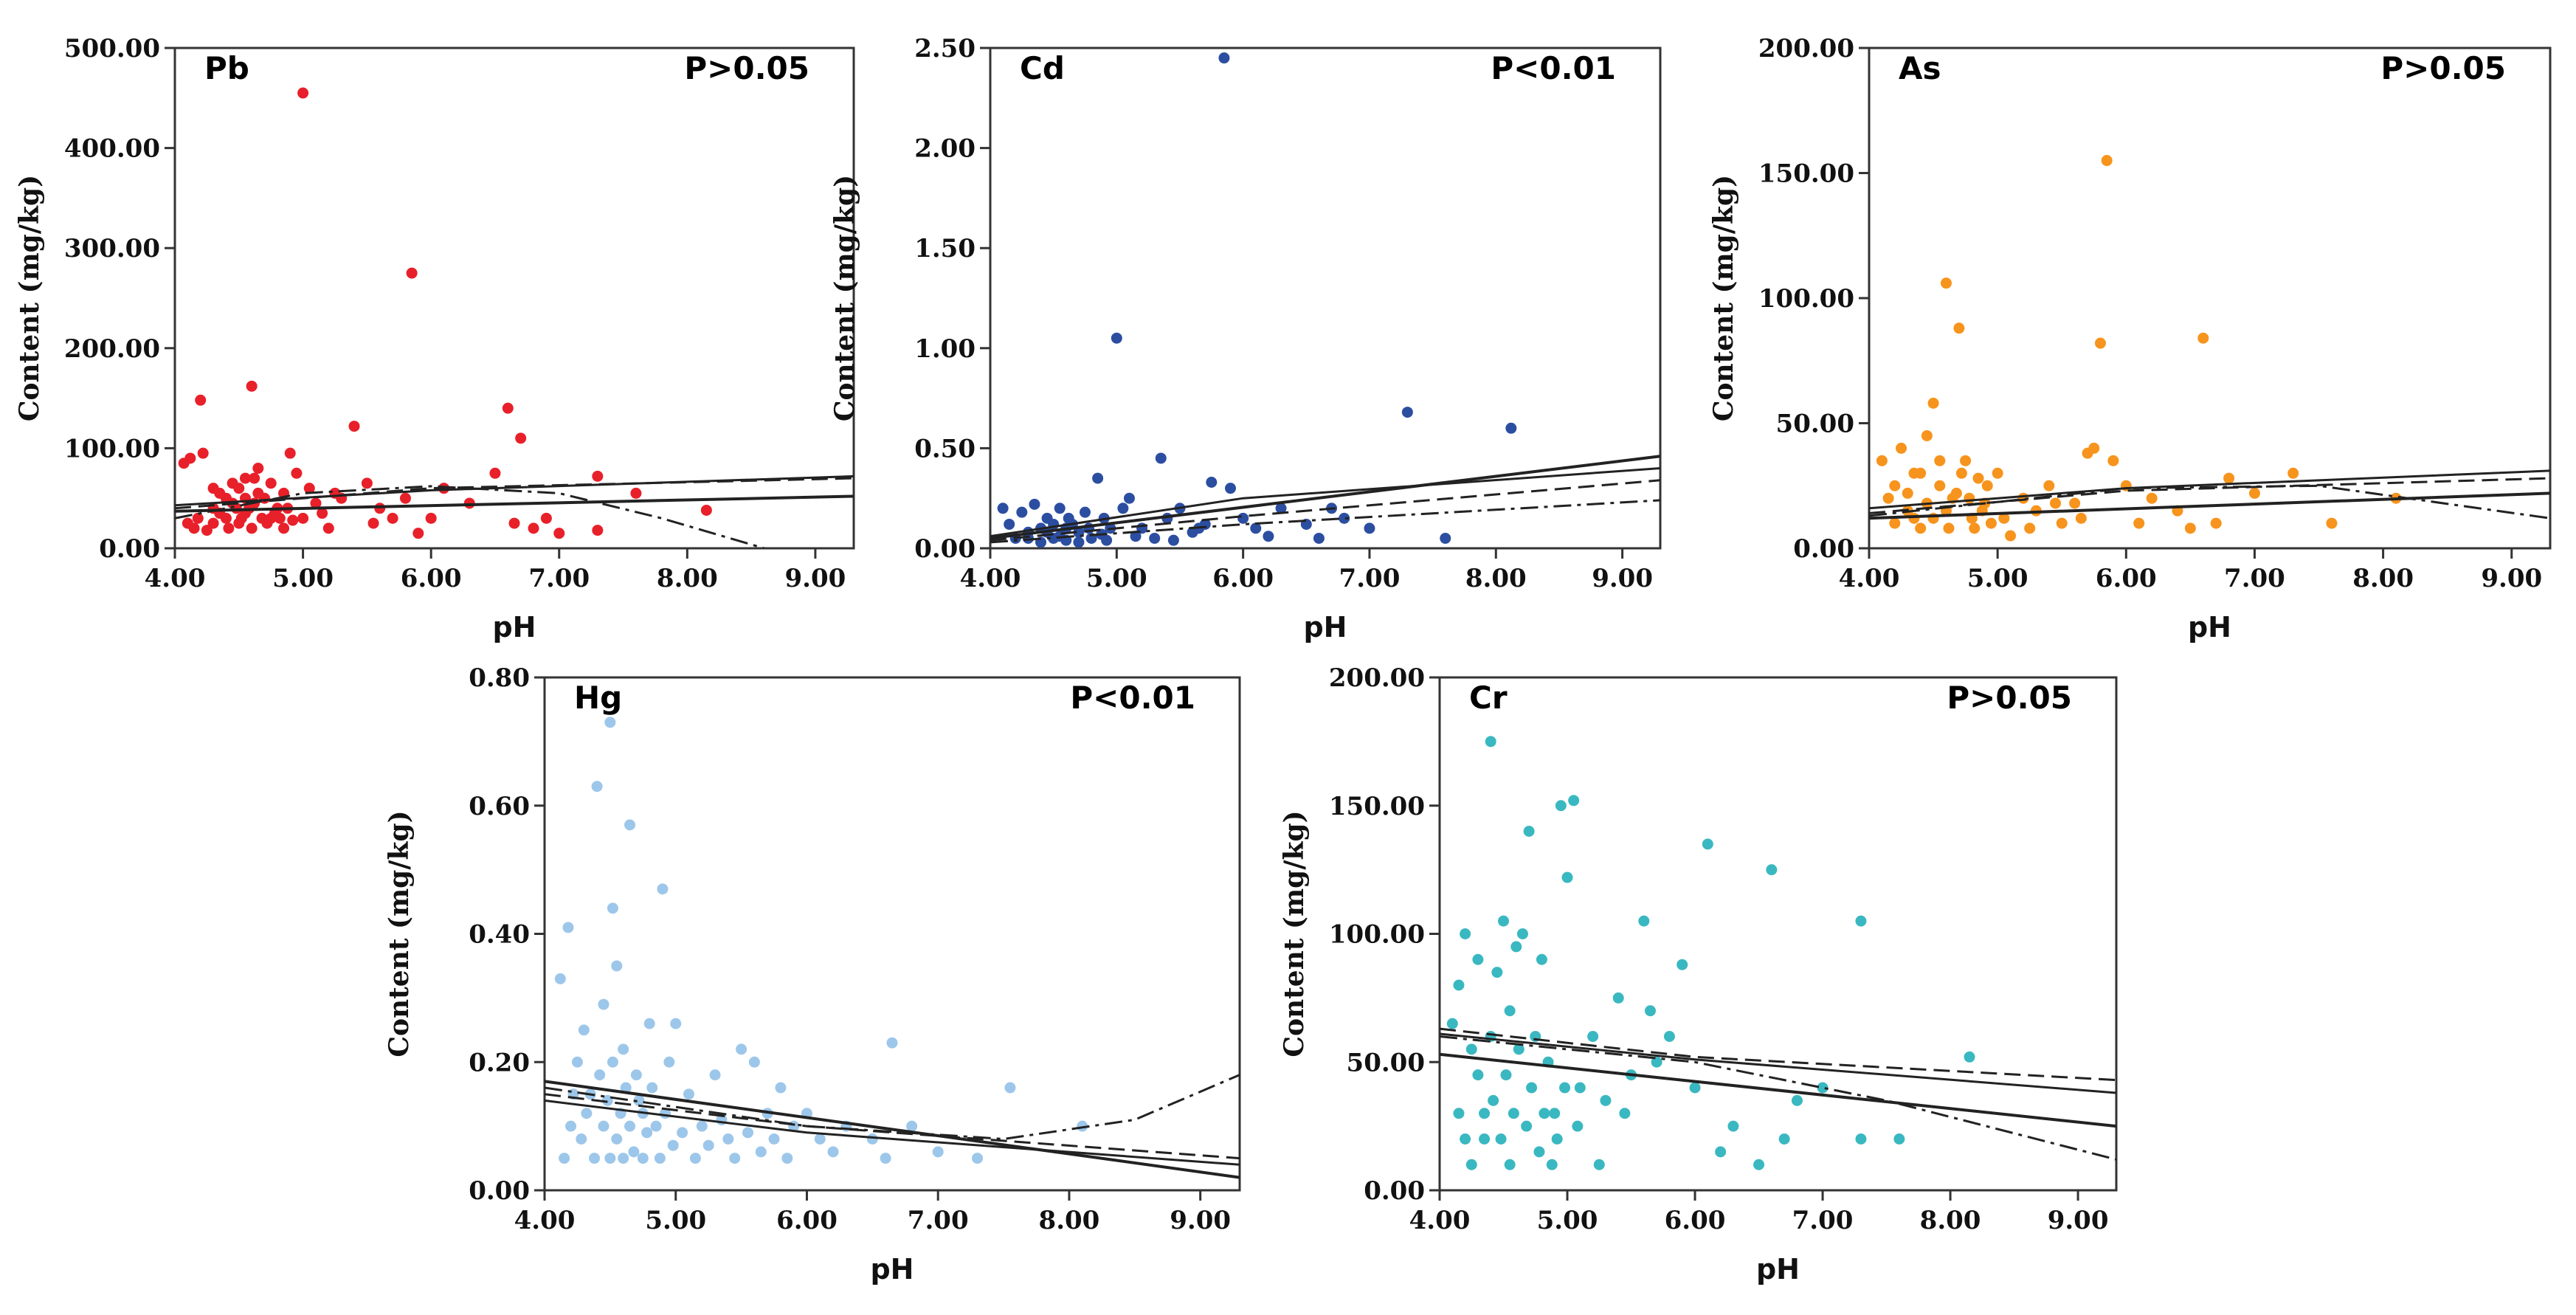 The image size is (2576, 1315). What do you see at coordinates (892, 948) in the screenshot?
I see `plot-area-hg` at bounding box center [892, 948].